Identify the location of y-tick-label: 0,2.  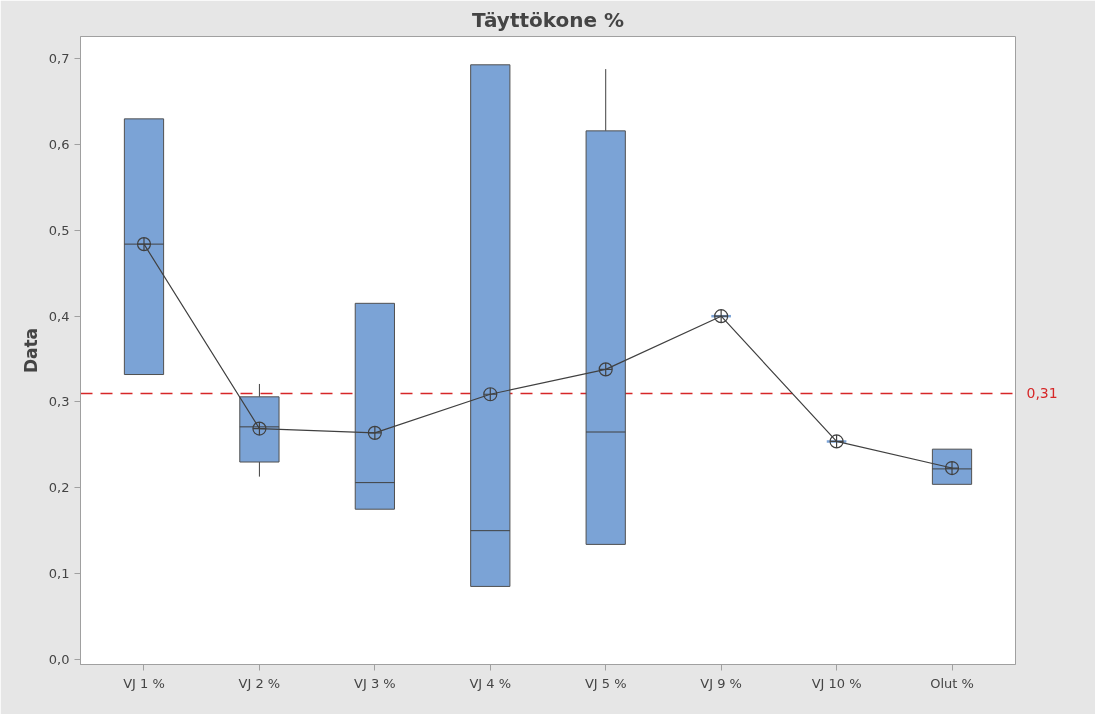
(59, 488).